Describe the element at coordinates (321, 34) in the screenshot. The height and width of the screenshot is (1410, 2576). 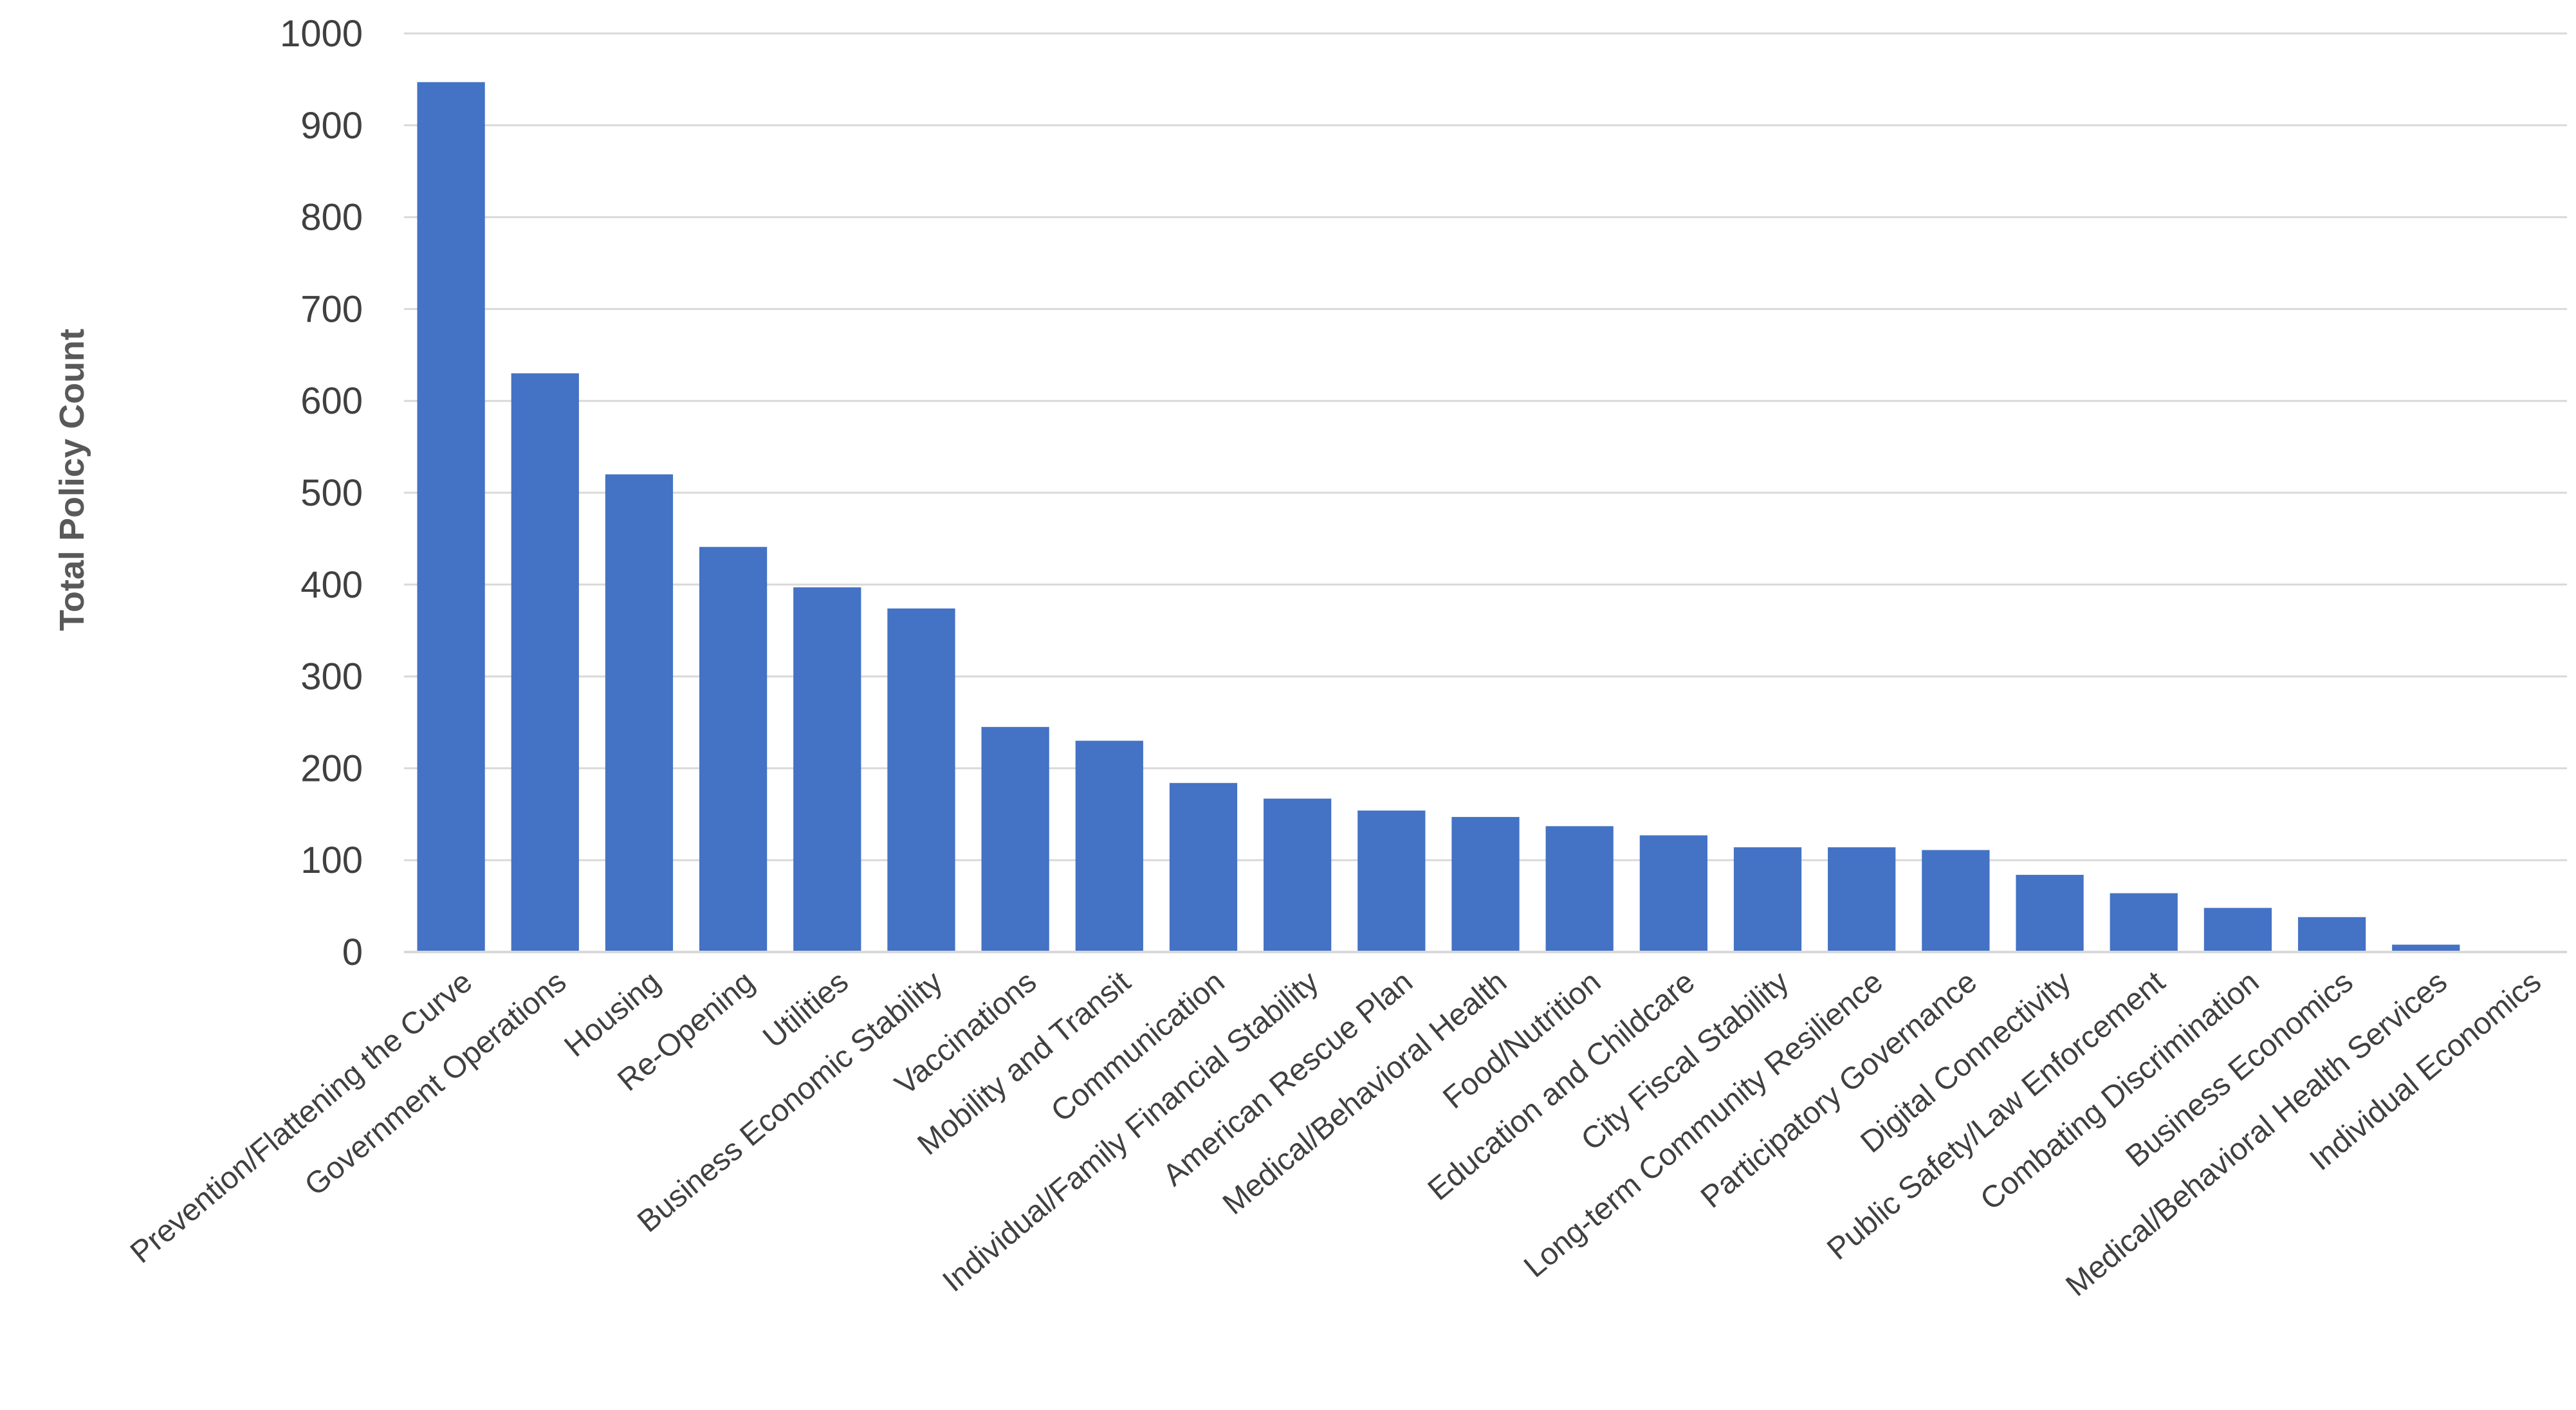
I see `y-tick-label: 1000` at that location.